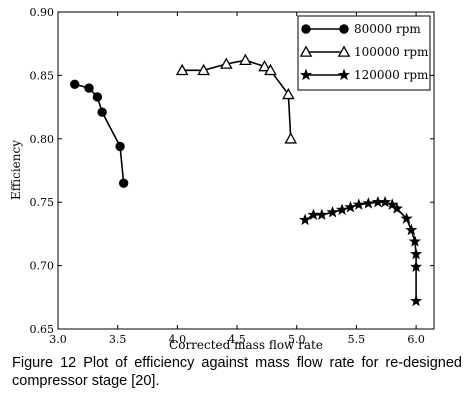 Image resolution: width=465 pixels, height=403 pixels. What do you see at coordinates (42, 139) in the screenshot?
I see `y-tick-label-3: 0.80` at bounding box center [42, 139].